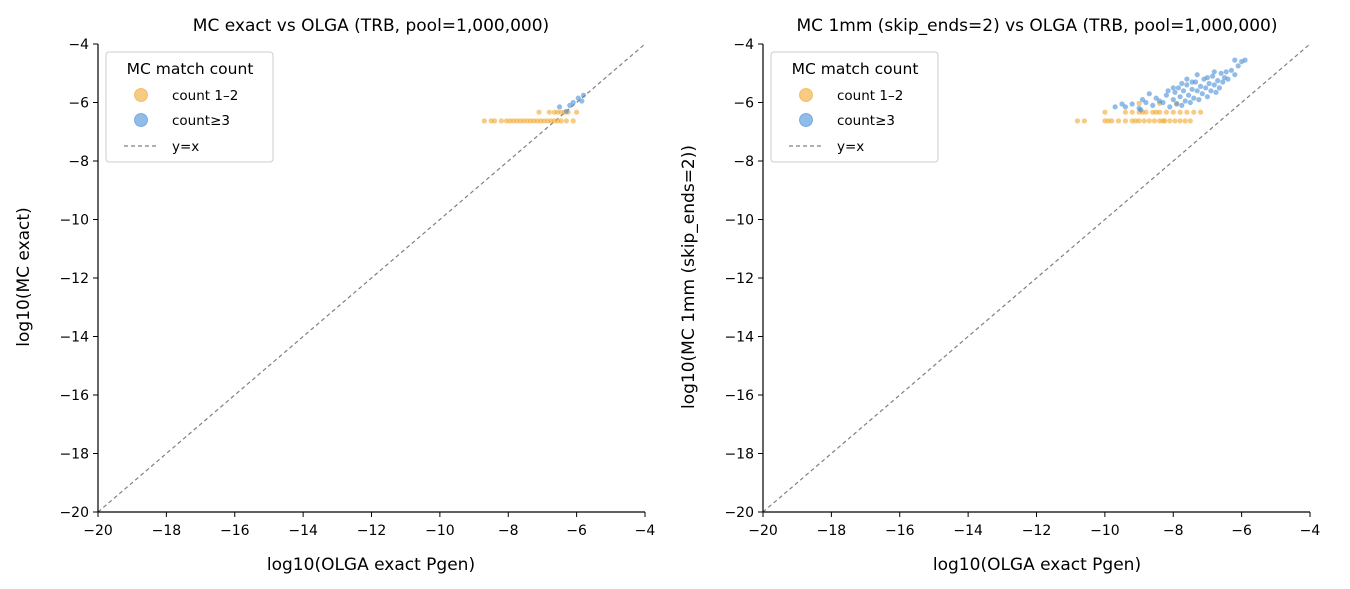 This screenshot has height=589, width=1350. What do you see at coordinates (1310, 531) in the screenshot?
I see `x-tick-label: −4` at bounding box center [1310, 531].